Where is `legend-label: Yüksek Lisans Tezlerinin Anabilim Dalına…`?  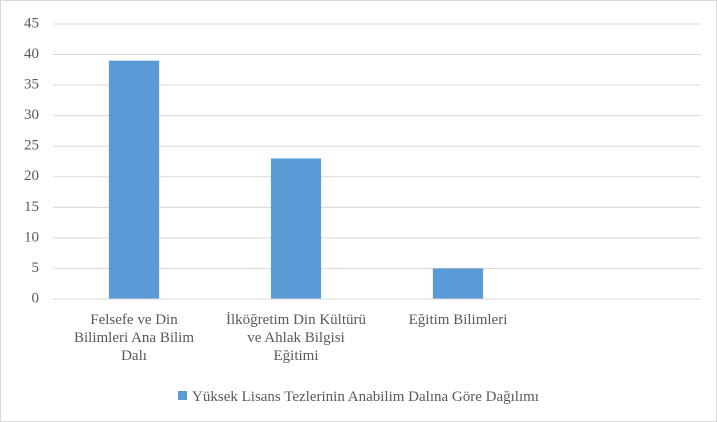 legend-label: Yüksek Lisans Tezlerinin Anabilim Dalına… is located at coordinates (365, 397).